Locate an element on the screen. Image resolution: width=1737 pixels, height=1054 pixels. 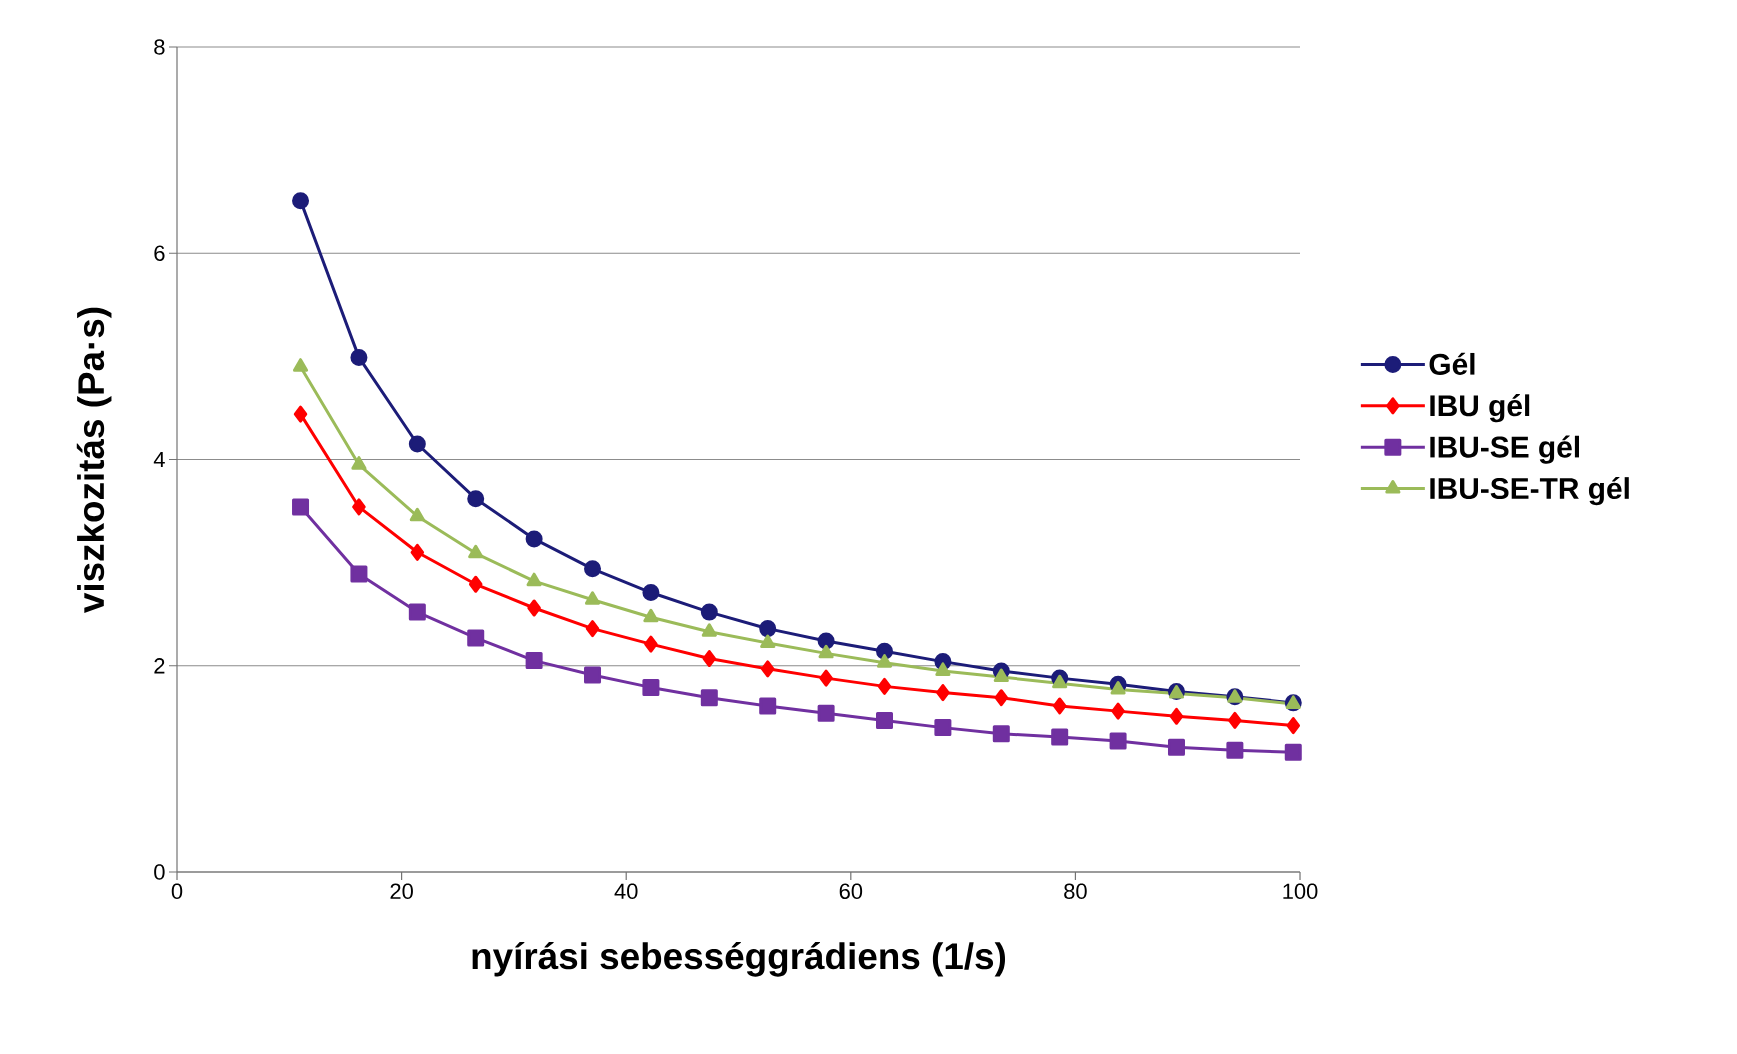
y-tick-label: 8 is located at coordinates (159, 47).